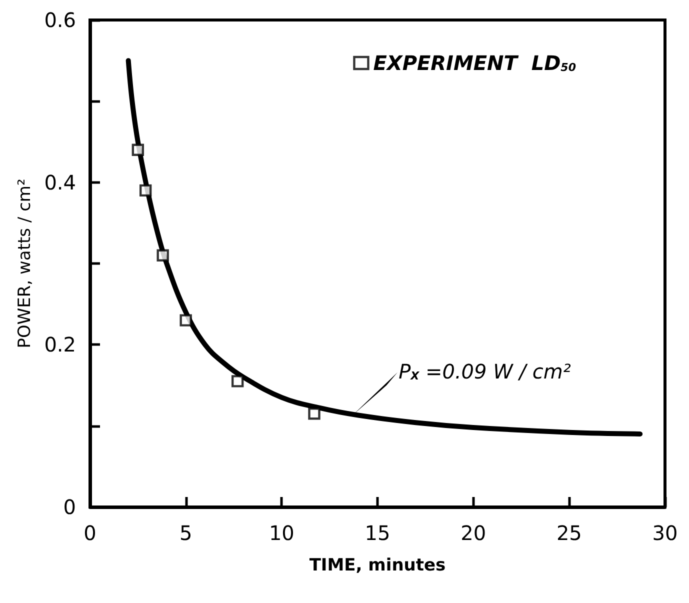 The image size is (689, 603). What do you see at coordinates (281, 533) in the screenshot?
I see `x-tick-label: 10` at bounding box center [281, 533].